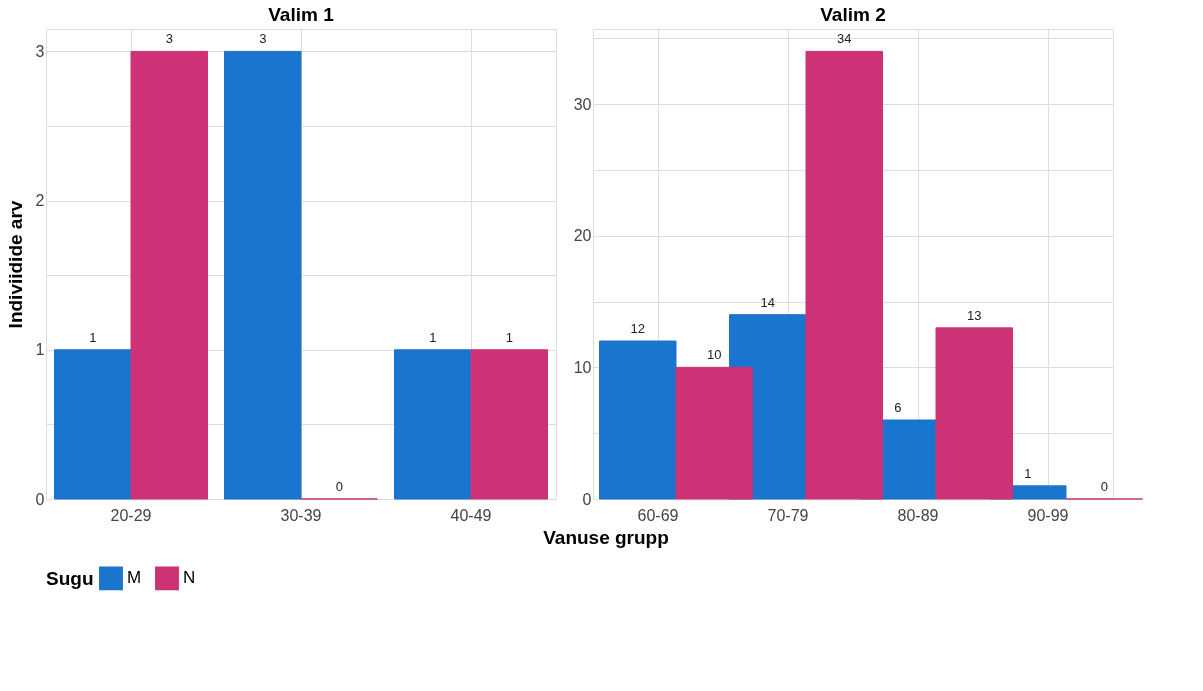 Image resolution: width=1203 pixels, height=691 pixels. Describe the element at coordinates (189, 578) in the screenshot. I see `legend-label: N` at that location.